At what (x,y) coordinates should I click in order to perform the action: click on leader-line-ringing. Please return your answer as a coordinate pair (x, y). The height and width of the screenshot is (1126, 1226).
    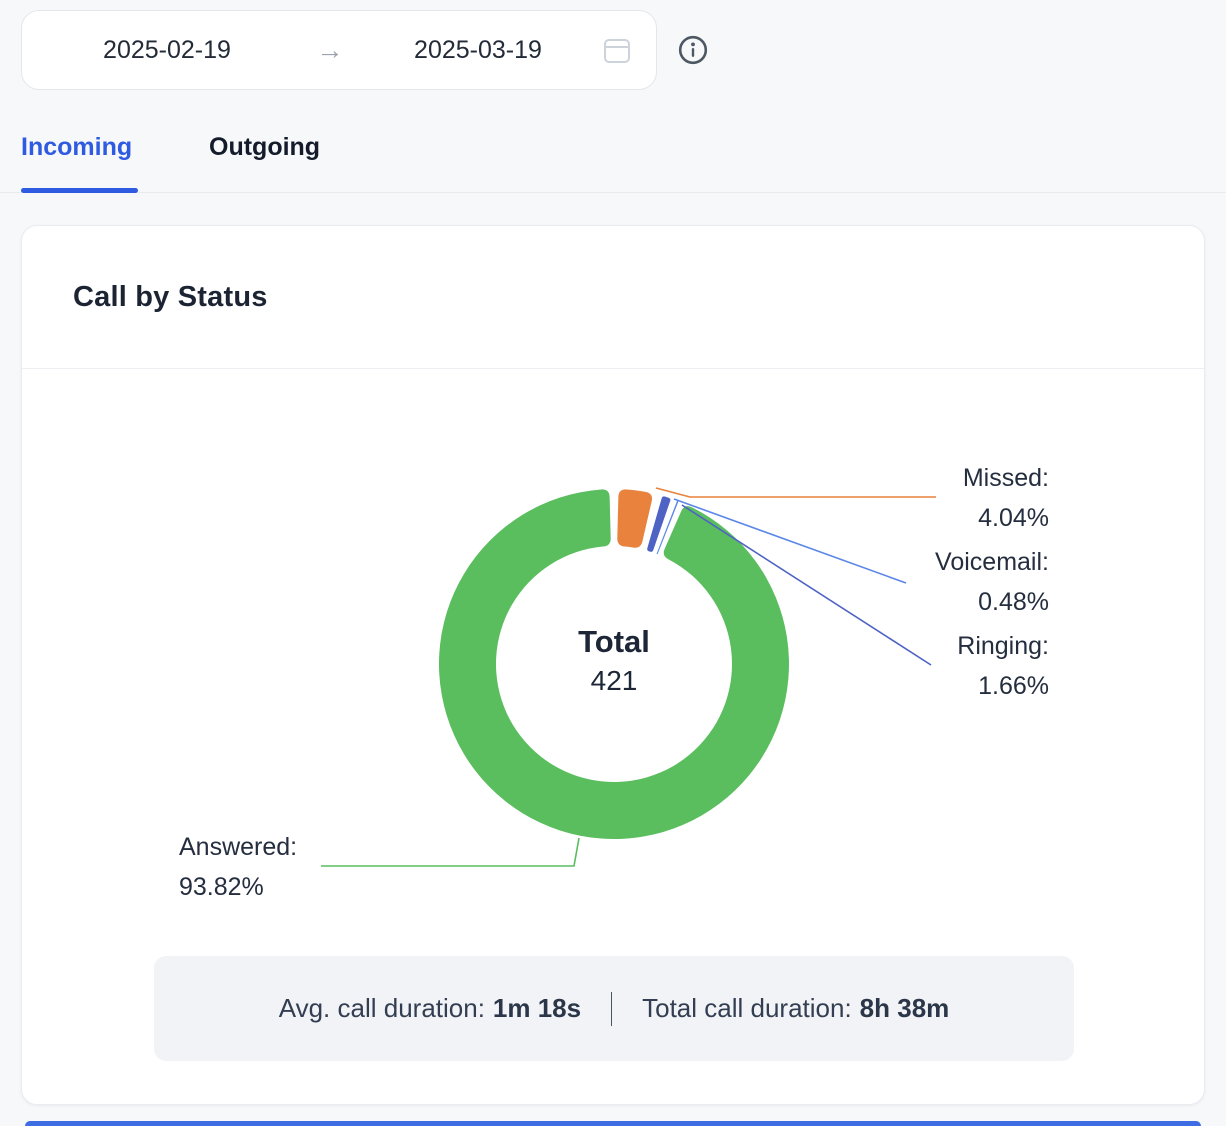
    Looking at the image, I should click on (806, 585).